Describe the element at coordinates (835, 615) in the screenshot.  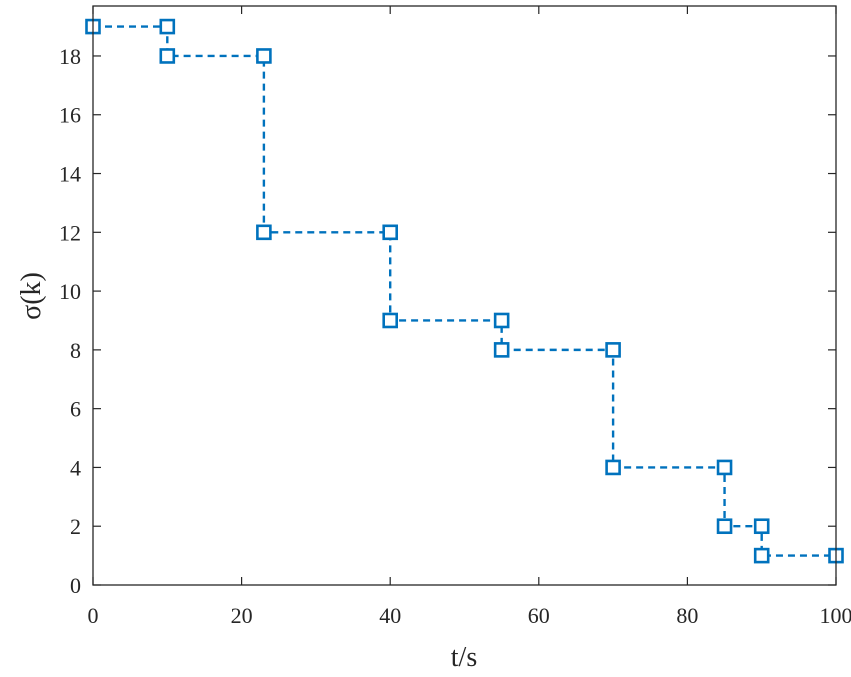
I see `x-tick-label: 100` at that location.